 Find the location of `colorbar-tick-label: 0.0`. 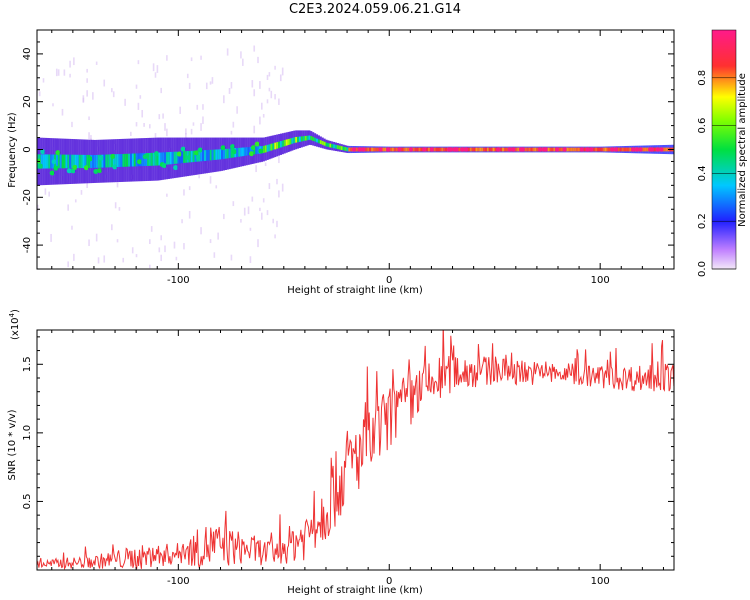

colorbar-tick-label: 0.0 is located at coordinates (702, 269).